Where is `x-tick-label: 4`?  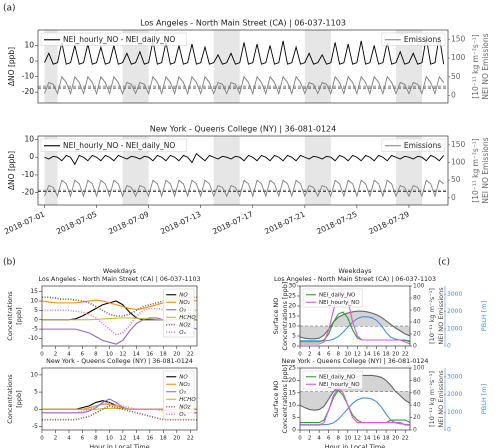 x-tick-label: 4 is located at coordinates (69, 439).